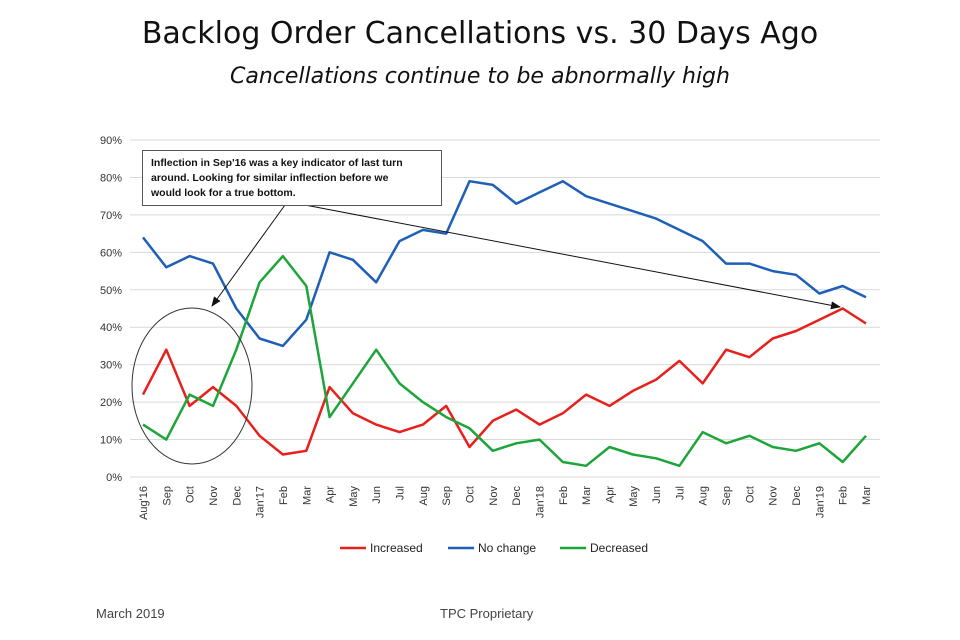 The image size is (960, 640). I want to click on x-tick-label: Jan'18, so click(540, 502).